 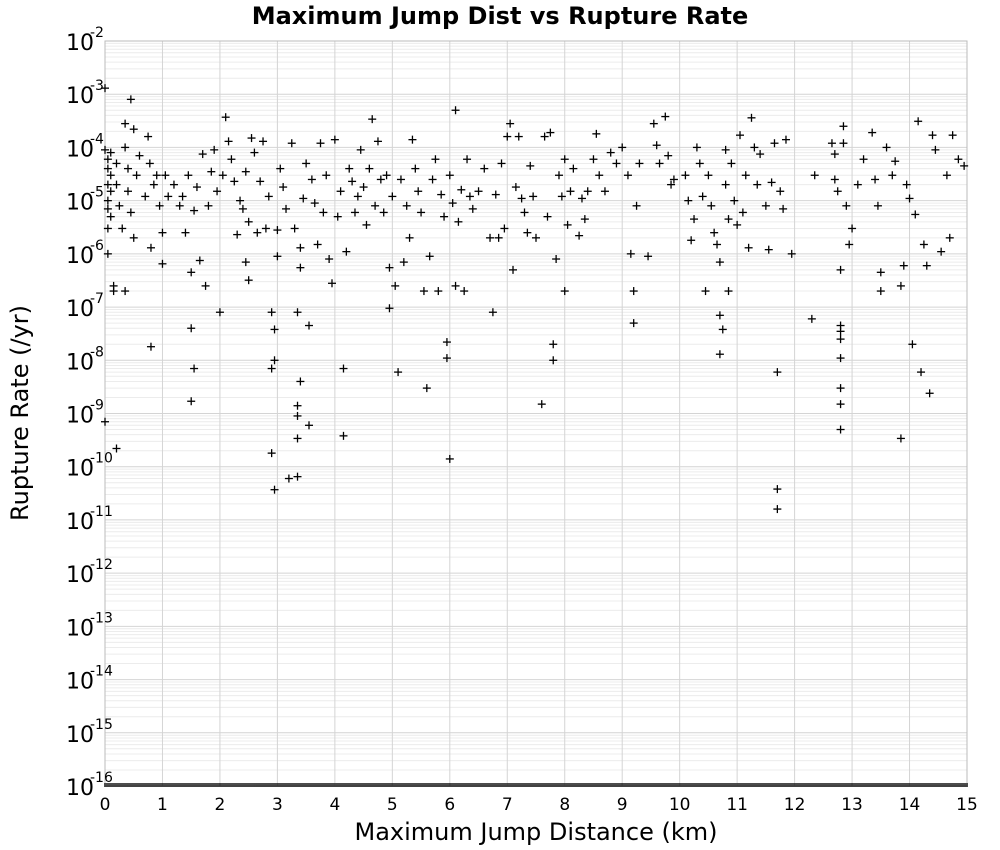 What do you see at coordinates (392, 805) in the screenshot?
I see `x-tick-label: 5` at bounding box center [392, 805].